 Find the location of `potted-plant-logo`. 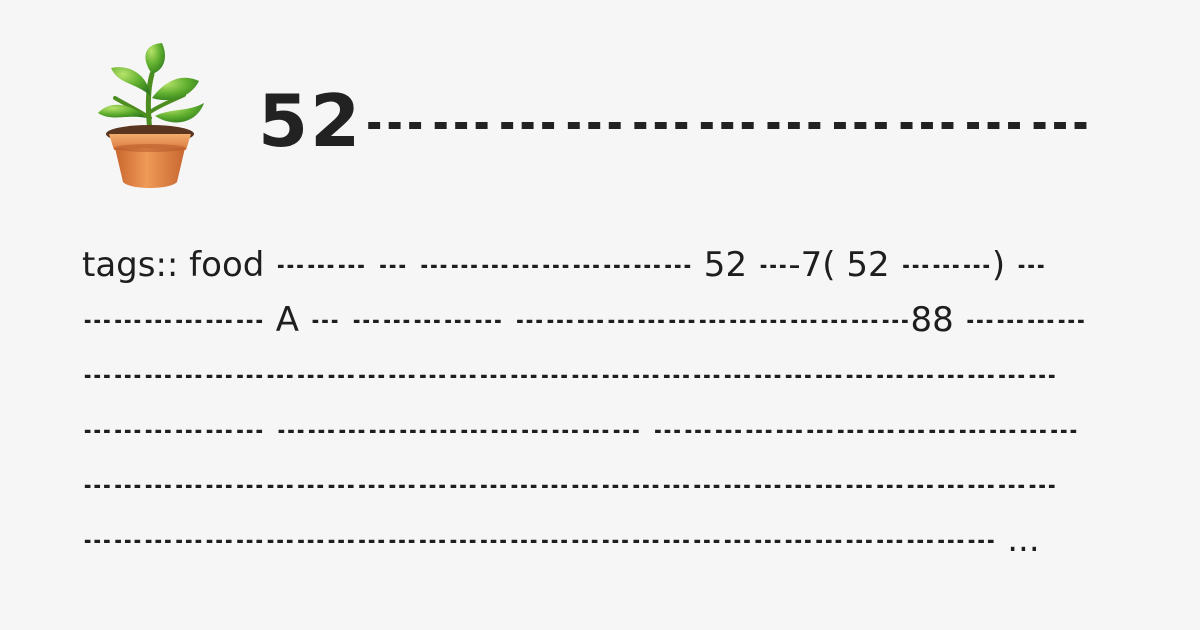

potted-plant-logo is located at coordinates (151, 115).